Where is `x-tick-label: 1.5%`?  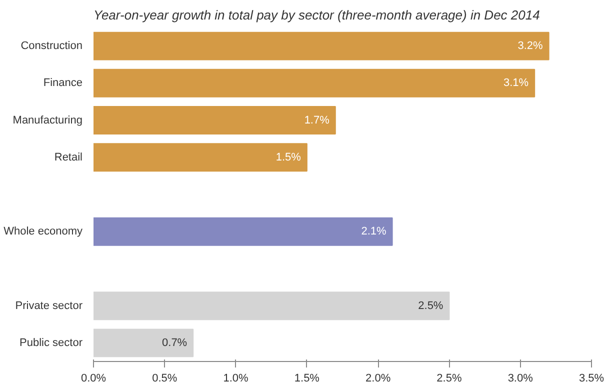 x-tick-label: 1.5% is located at coordinates (307, 378).